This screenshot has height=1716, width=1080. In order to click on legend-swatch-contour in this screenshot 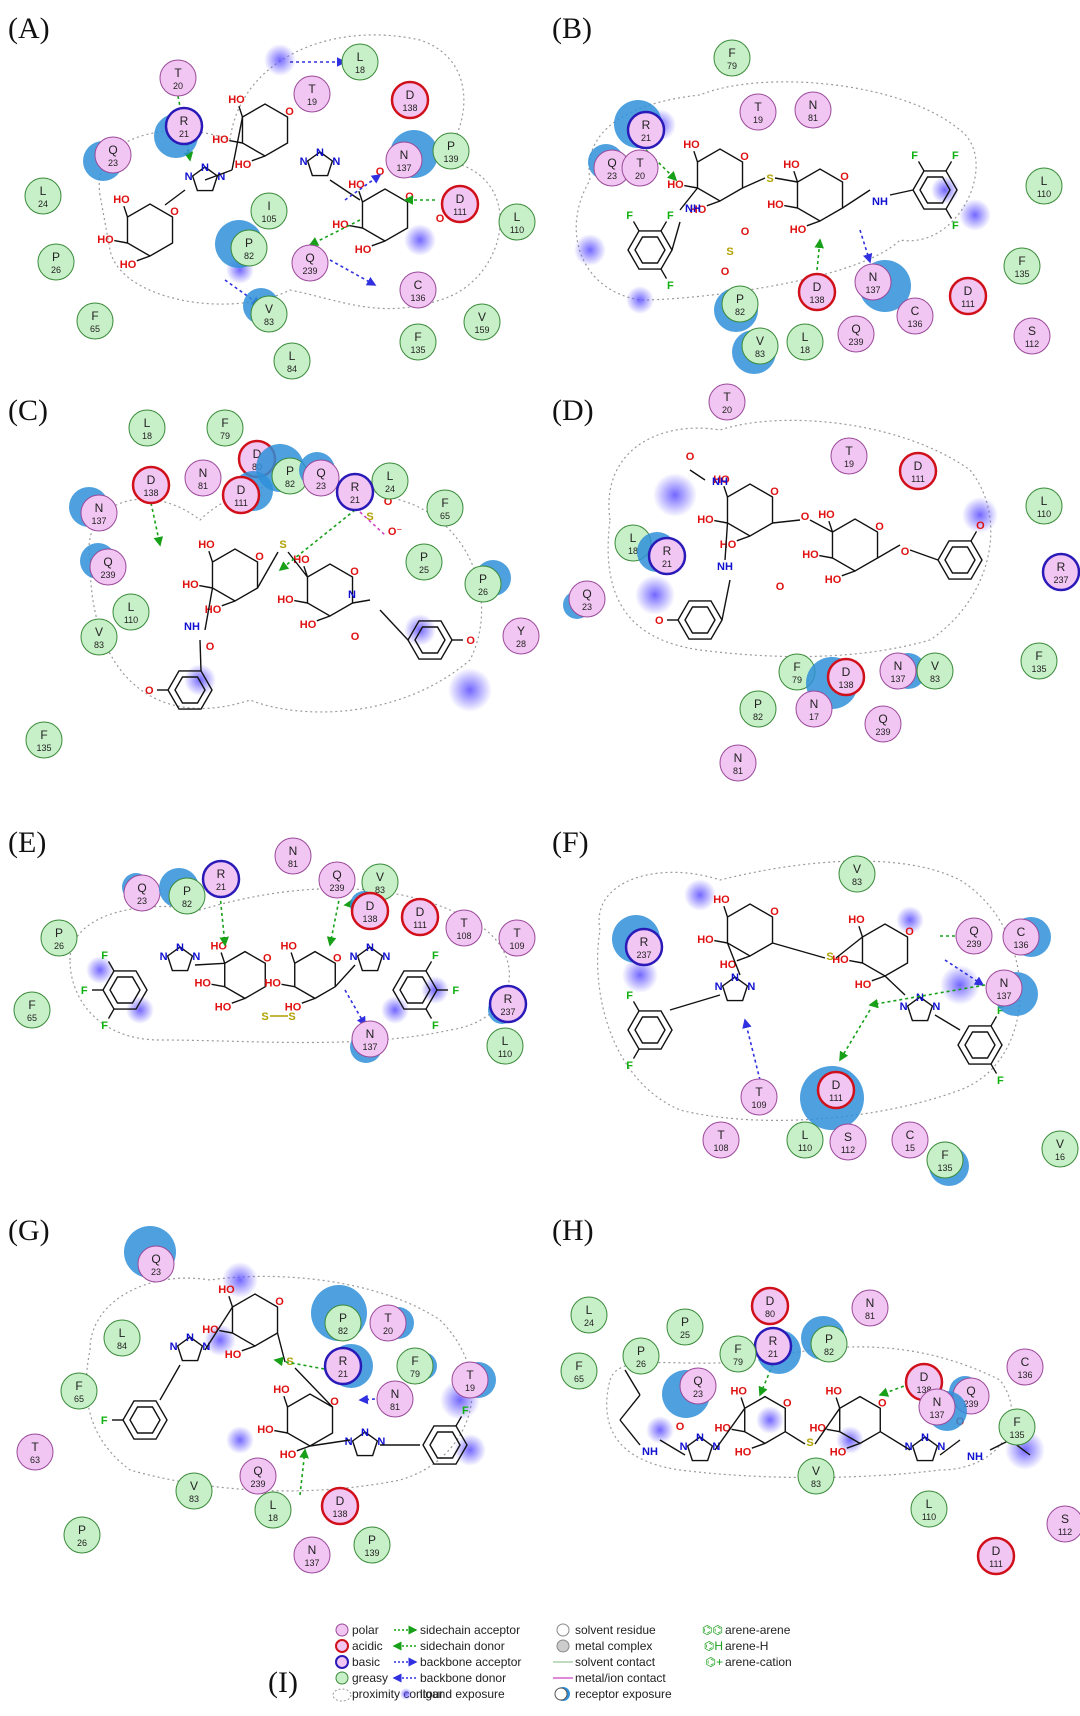, I will do `click(342, 1695)`.